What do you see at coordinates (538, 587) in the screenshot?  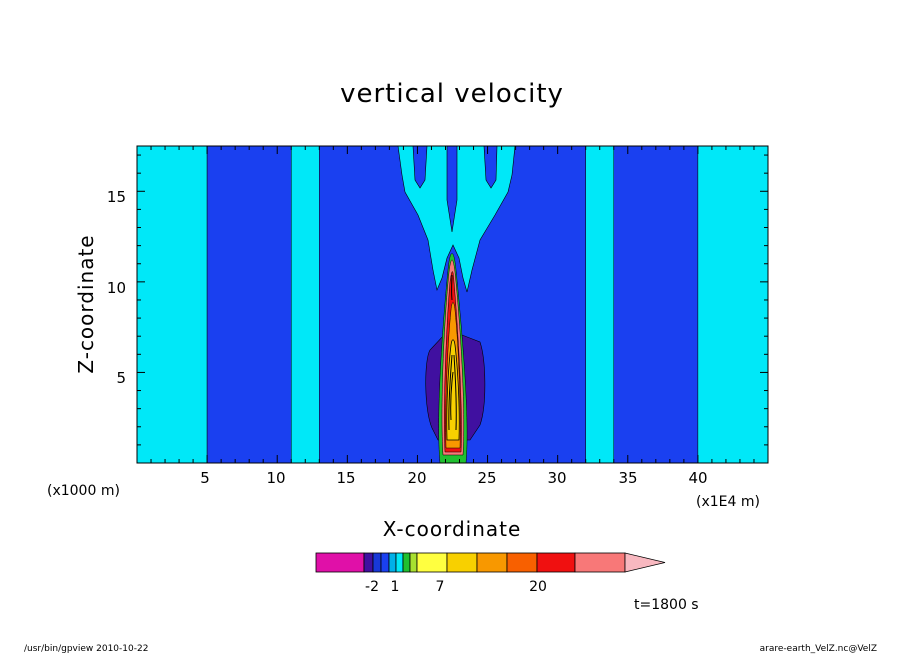 I see `colorbar-label: 20` at bounding box center [538, 587].